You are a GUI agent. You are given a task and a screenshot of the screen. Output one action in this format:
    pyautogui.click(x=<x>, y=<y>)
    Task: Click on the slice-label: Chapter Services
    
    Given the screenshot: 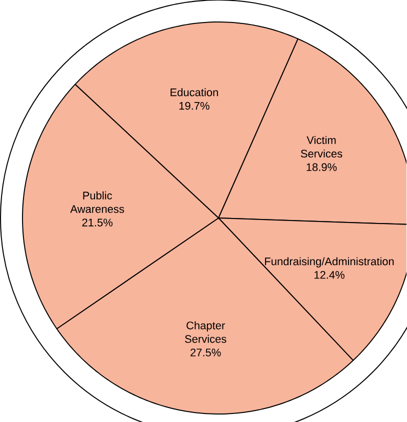 What is the action you would take?
    pyautogui.click(x=206, y=332)
    